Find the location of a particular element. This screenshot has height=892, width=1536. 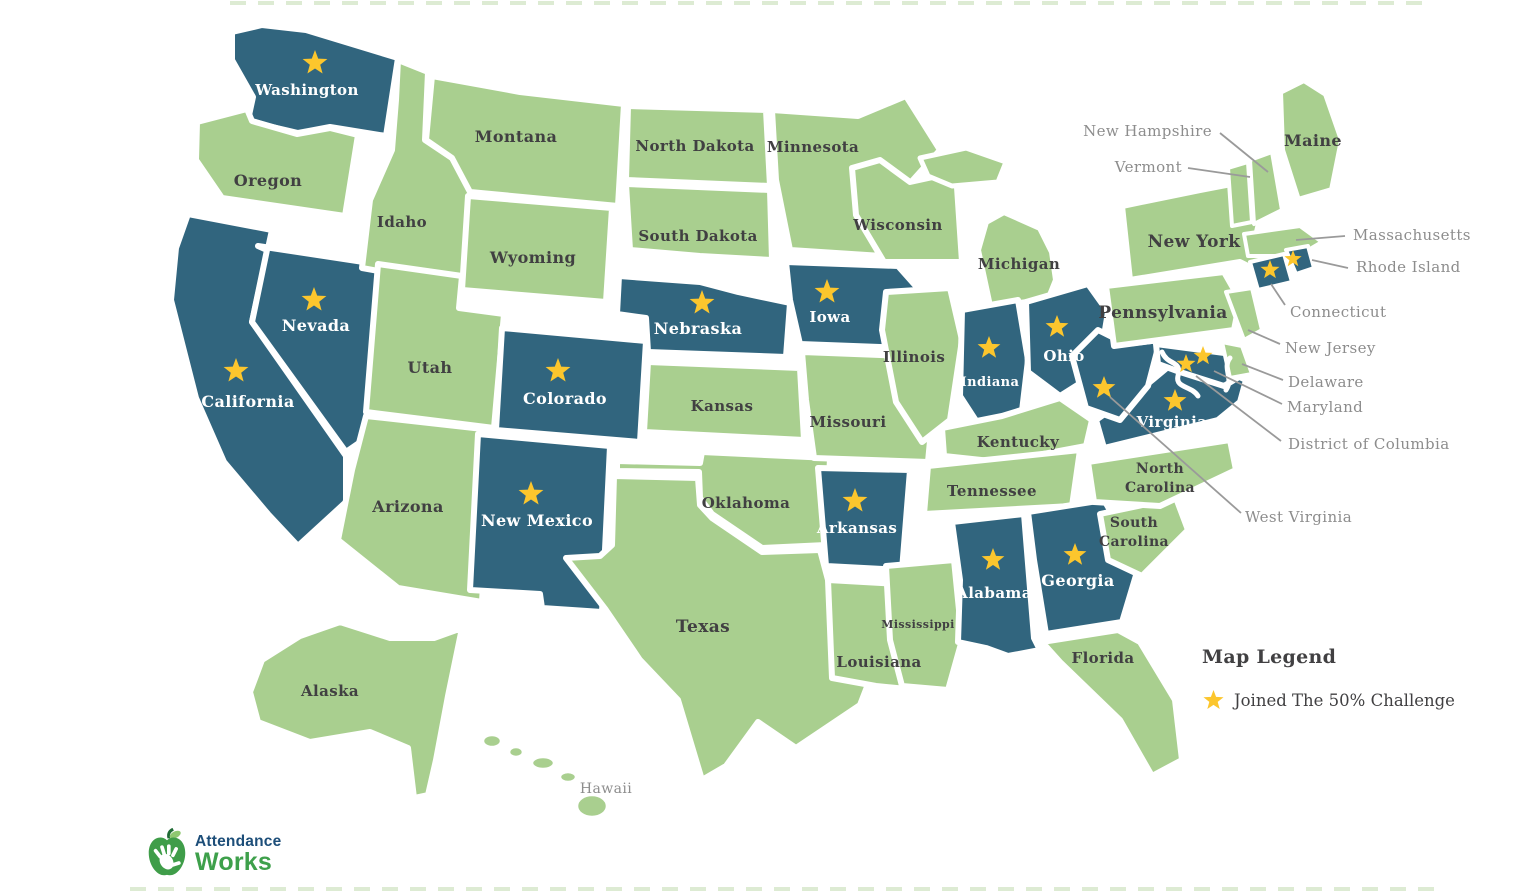

star-icon-nevada is located at coordinates (314, 299).